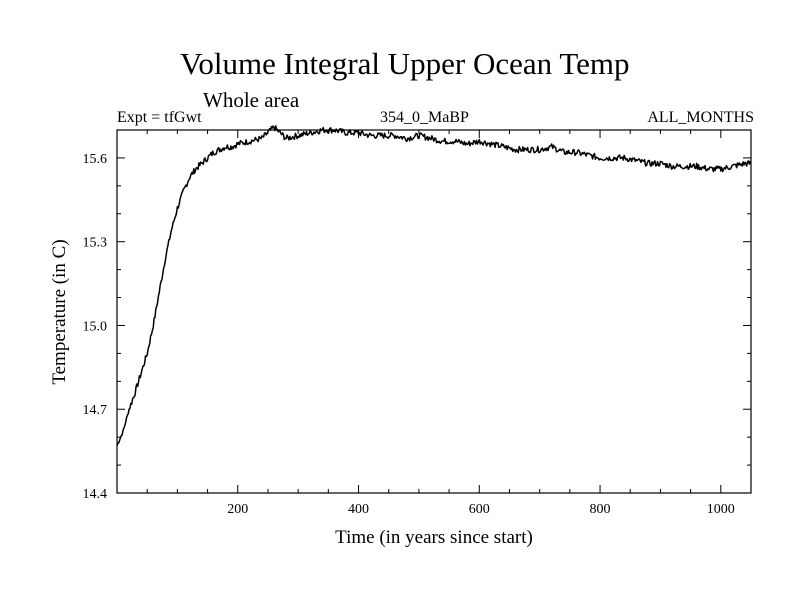 This screenshot has height=600, width=800. Describe the element at coordinates (251, 100) in the screenshot. I see `chart-subtitle: Whole area` at that location.